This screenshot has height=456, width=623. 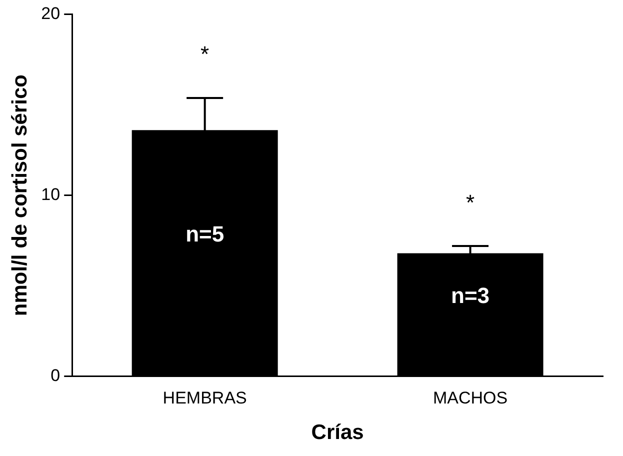 What do you see at coordinates (205, 233) in the screenshot?
I see `annotation: n=5` at bounding box center [205, 233].